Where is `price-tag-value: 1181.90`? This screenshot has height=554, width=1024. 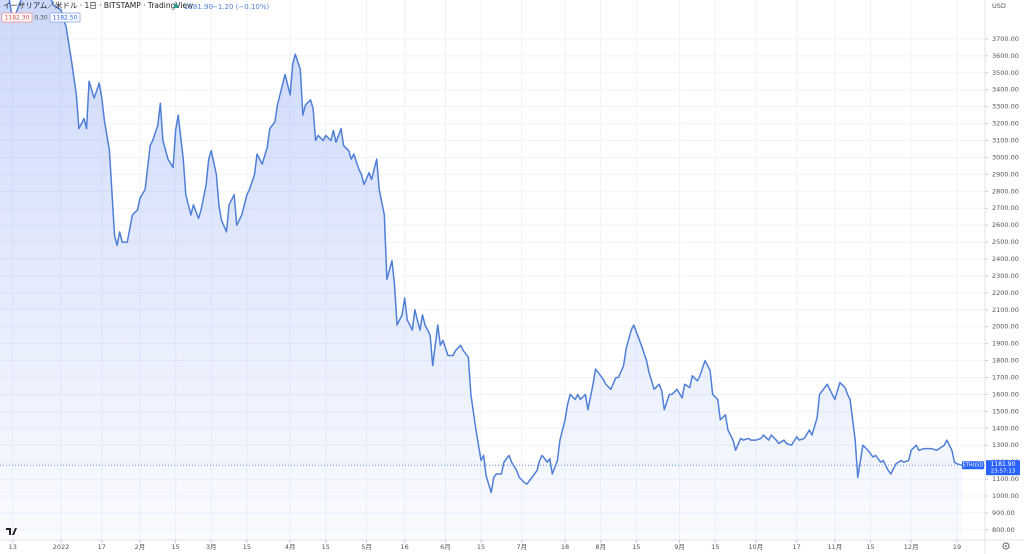
price-tag-value: 1181.90 is located at coordinates (1003, 464).